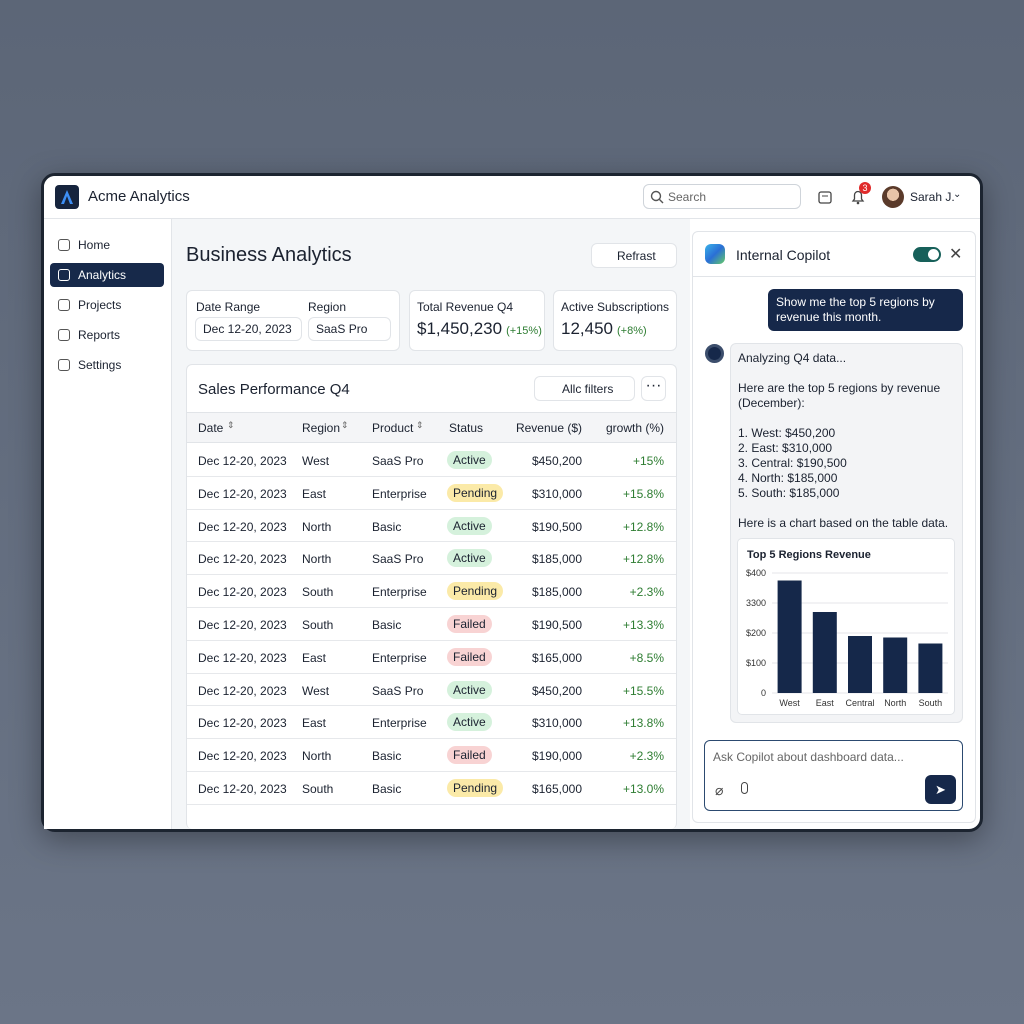  I want to click on y-tick-label: $100, so click(756, 663).